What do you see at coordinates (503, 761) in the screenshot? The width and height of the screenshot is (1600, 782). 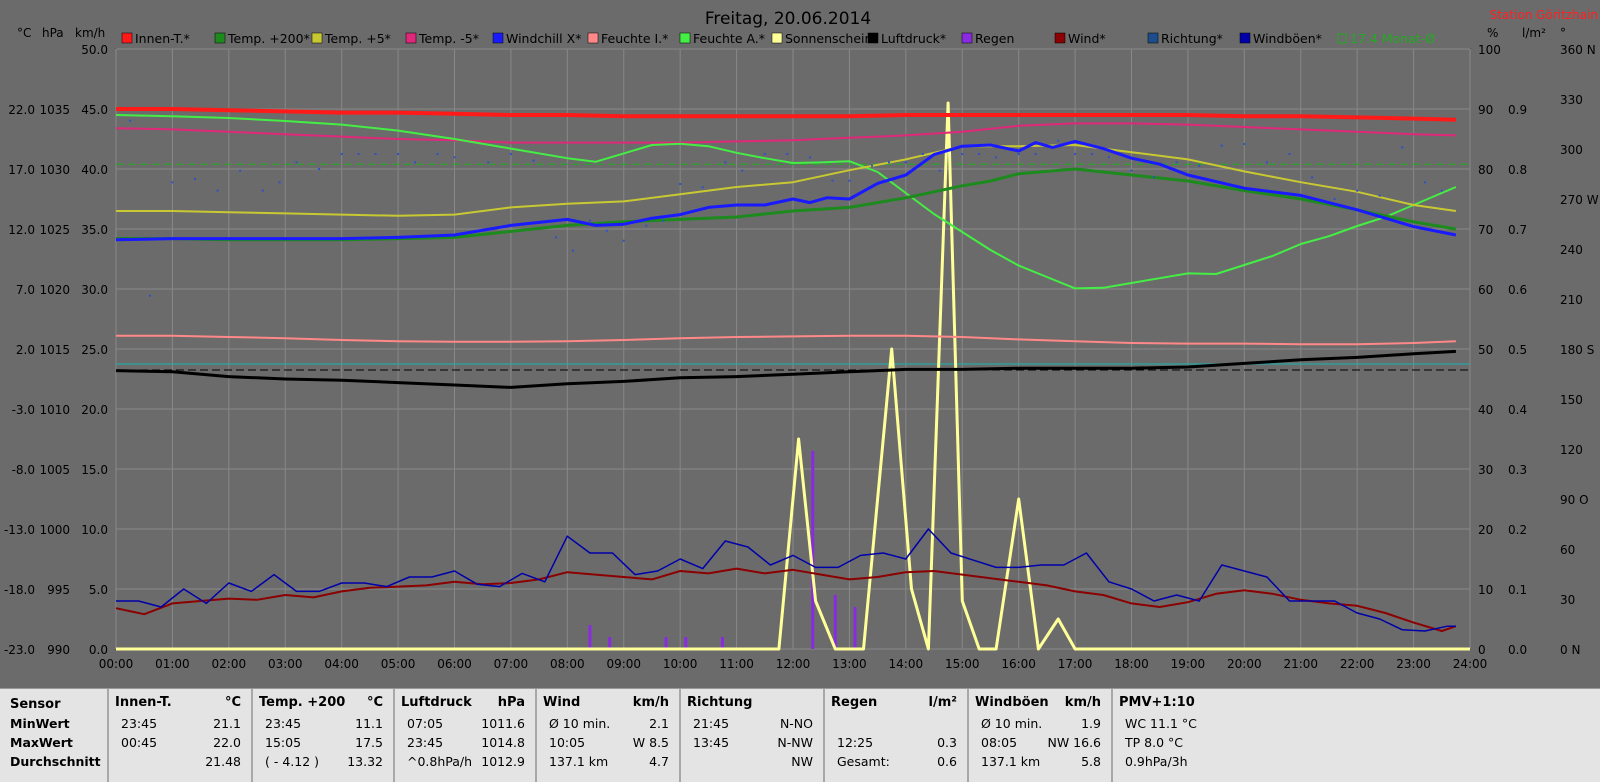 I see `summary-r3-value: 1012.9` at bounding box center [503, 761].